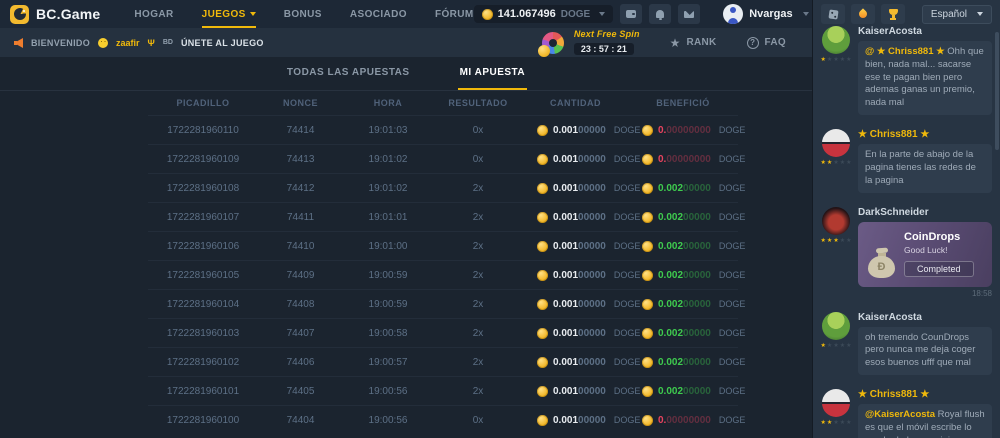  I want to click on main-nav: HOGAR JUEGOS BONUS ASOCIADO FÓRUM, so click(303, 14).